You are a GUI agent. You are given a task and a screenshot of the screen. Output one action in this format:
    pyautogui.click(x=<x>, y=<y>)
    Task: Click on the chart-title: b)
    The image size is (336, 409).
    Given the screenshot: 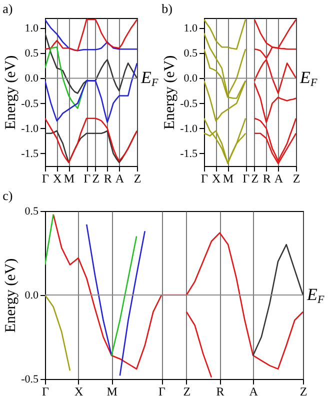 What is the action you would take?
    pyautogui.click(x=167, y=8)
    